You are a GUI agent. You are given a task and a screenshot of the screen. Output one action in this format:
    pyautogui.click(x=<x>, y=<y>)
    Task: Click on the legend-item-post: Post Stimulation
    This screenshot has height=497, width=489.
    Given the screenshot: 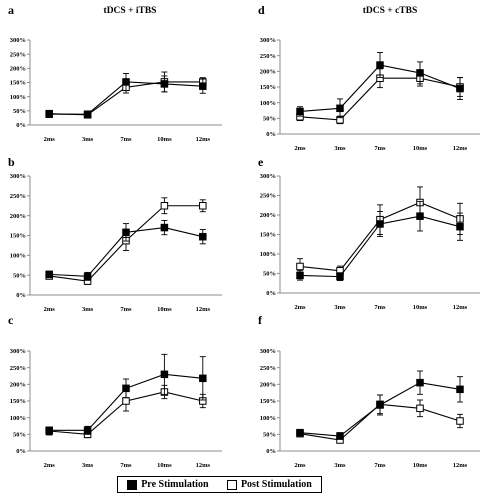 What is the action you would take?
    pyautogui.click(x=269, y=484)
    